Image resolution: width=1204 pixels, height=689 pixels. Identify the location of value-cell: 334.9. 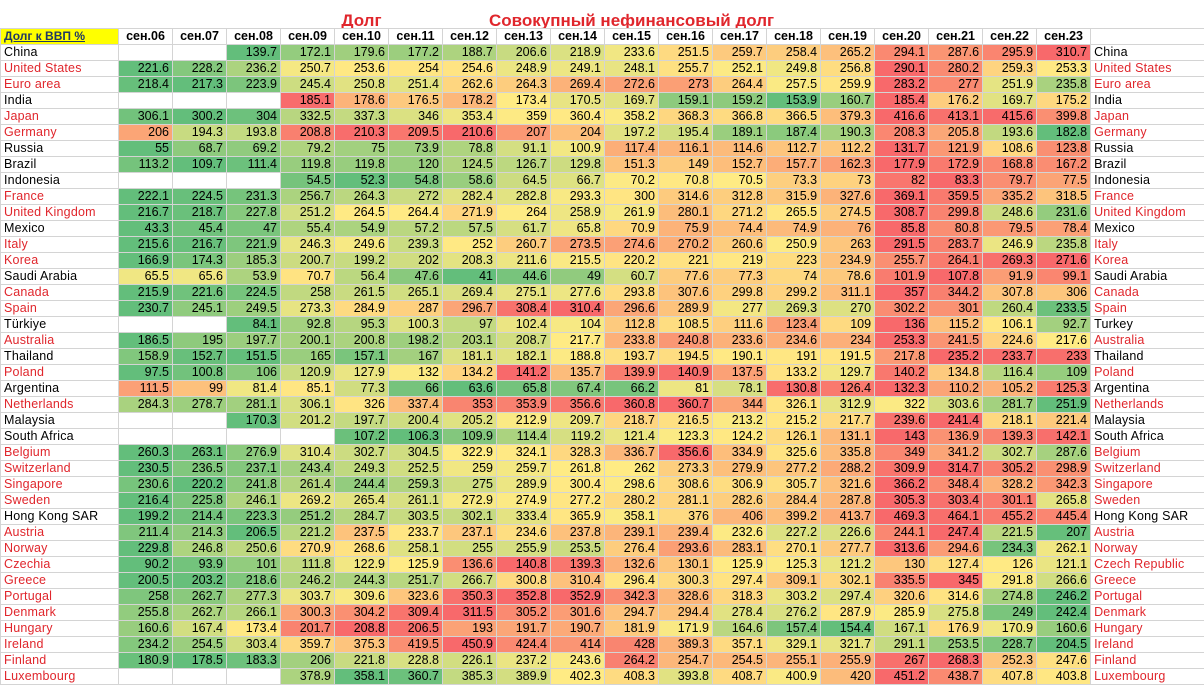
(739, 452).